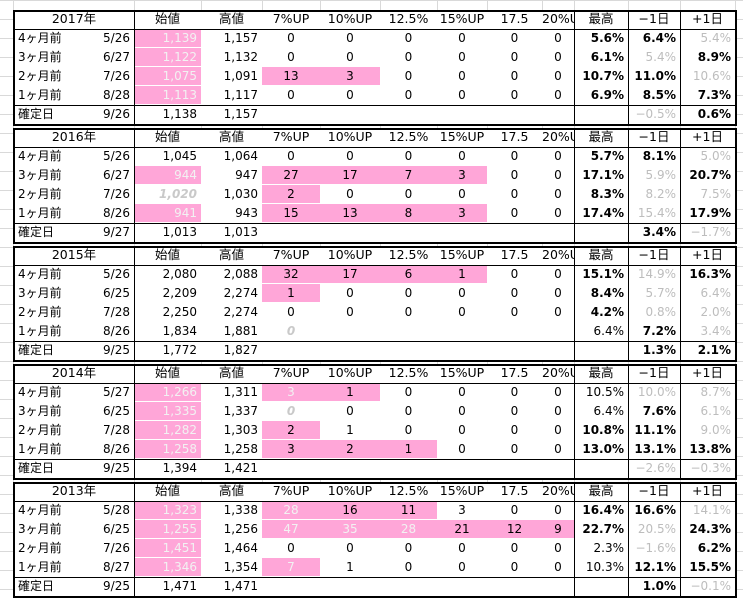  Describe the element at coordinates (714, 57) in the screenshot. I see `cell-p1: 8.9%` at that location.